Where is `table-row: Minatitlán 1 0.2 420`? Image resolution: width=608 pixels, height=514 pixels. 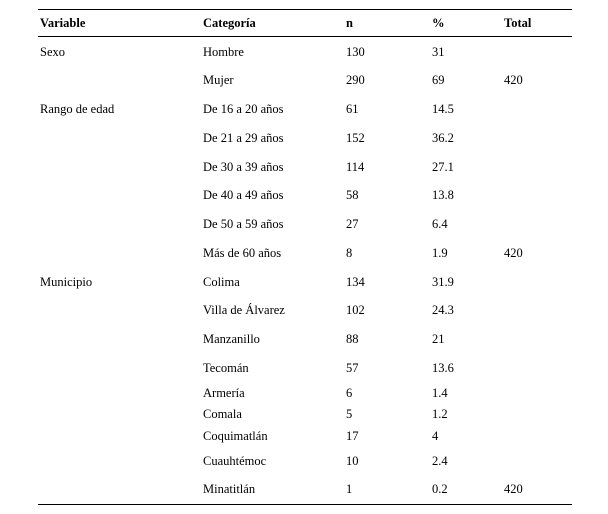 table-row: Minatitlán 1 0.2 420 is located at coordinates (305, 490).